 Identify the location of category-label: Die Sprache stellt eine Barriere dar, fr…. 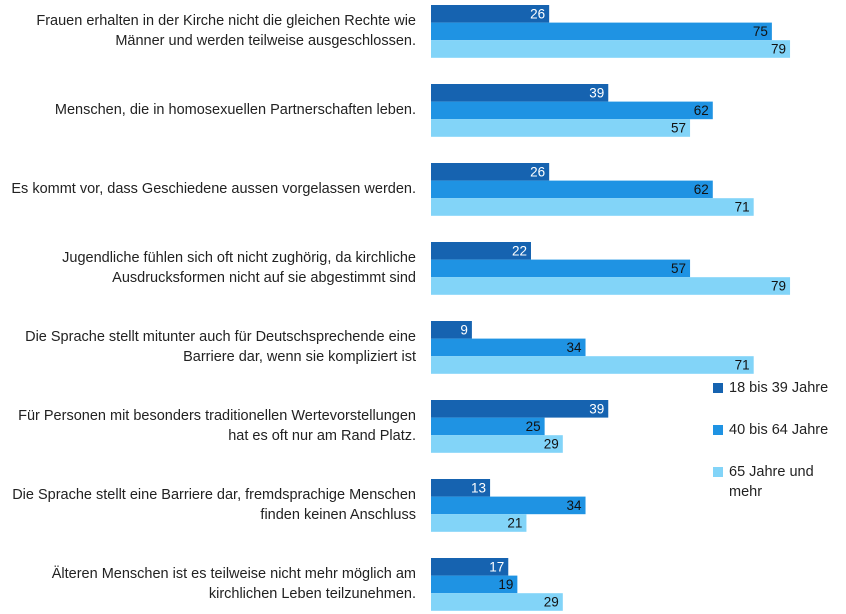
(214, 505).